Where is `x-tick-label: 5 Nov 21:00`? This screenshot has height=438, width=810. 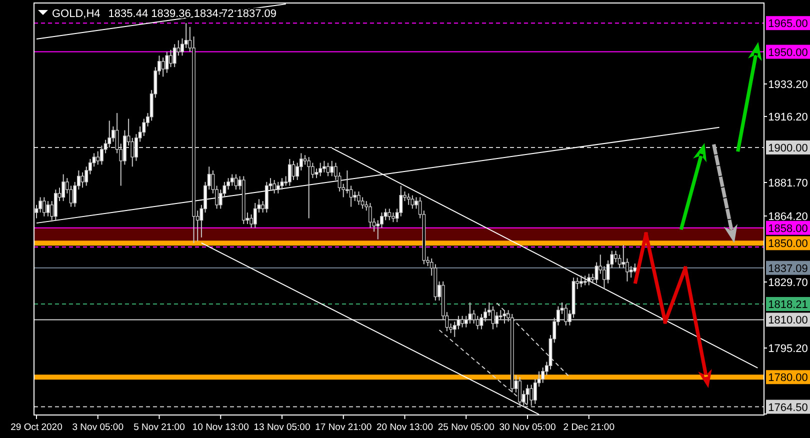
x-tick-label: 5 Nov 21:00 is located at coordinates (159, 427).